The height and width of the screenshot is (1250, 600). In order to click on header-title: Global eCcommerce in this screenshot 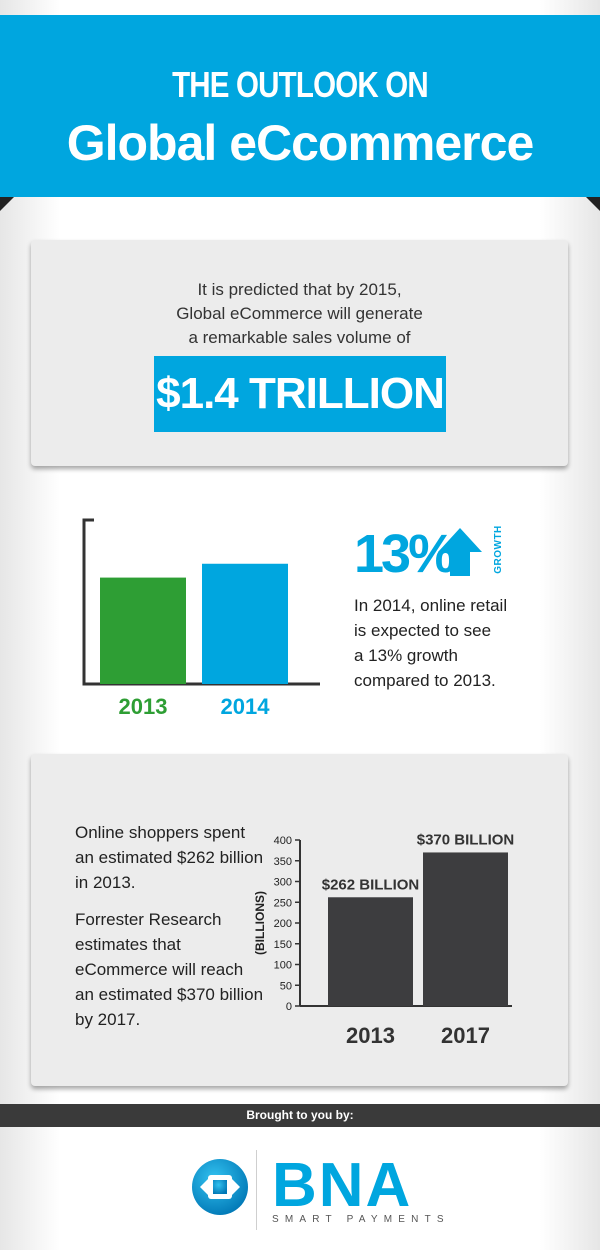, I will do `click(300, 143)`.